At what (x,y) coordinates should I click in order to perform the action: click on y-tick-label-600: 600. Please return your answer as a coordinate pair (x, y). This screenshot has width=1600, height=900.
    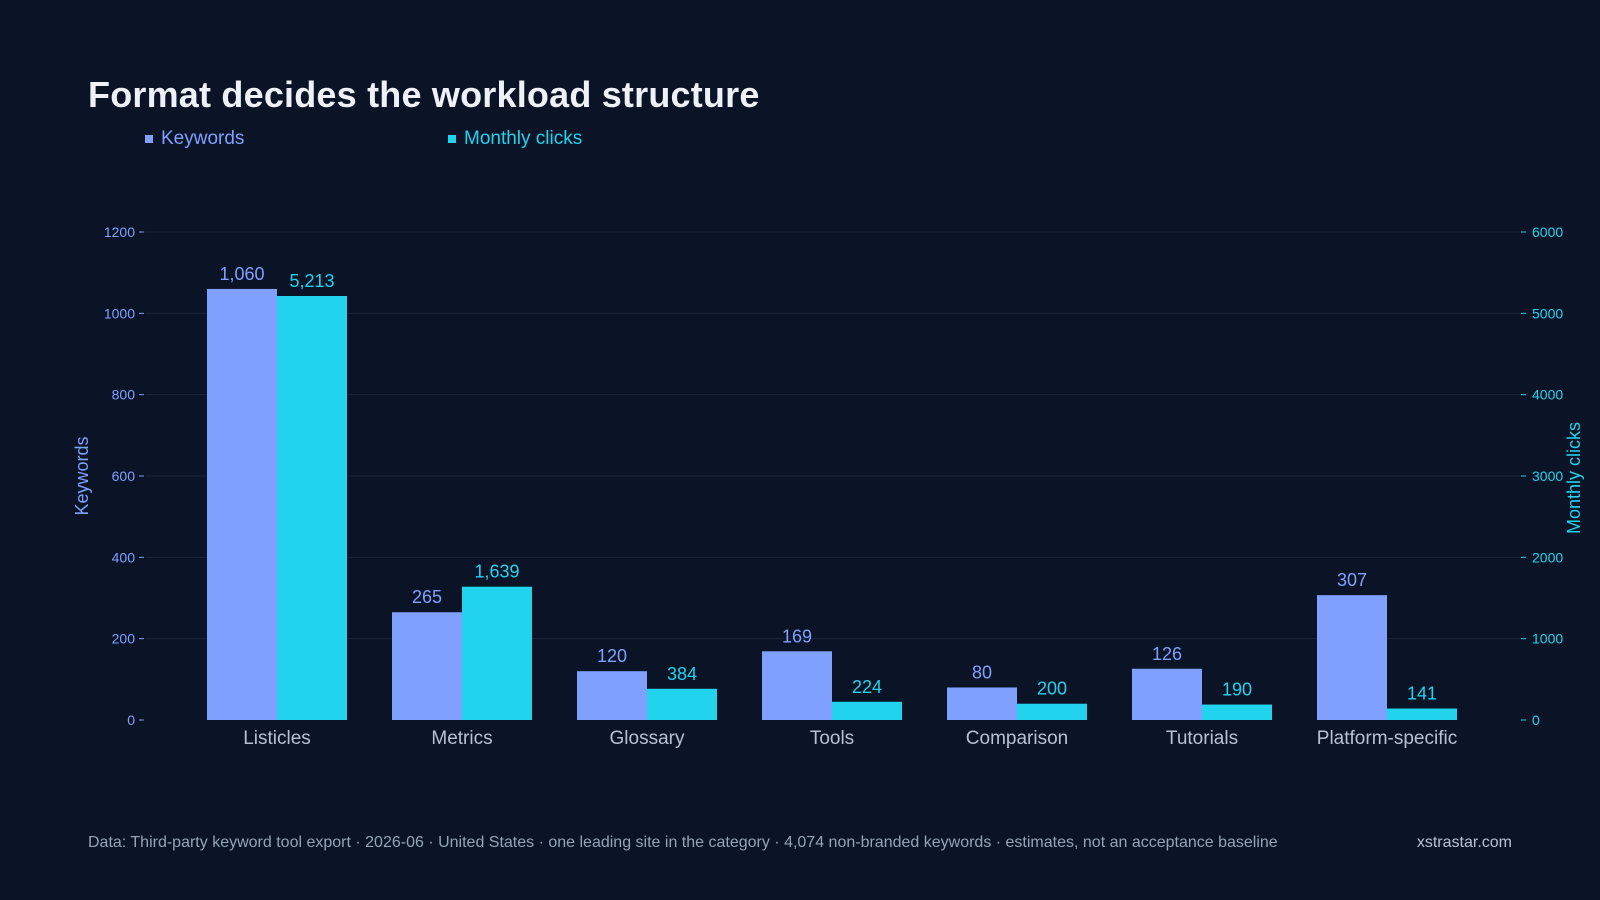
    Looking at the image, I should click on (124, 476).